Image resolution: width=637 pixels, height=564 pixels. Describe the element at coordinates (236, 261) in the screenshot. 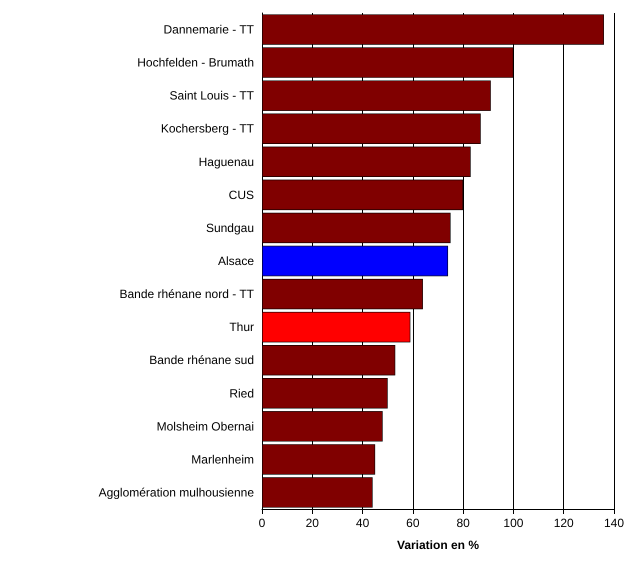

I see `y-tick-label: Alsace` at that location.